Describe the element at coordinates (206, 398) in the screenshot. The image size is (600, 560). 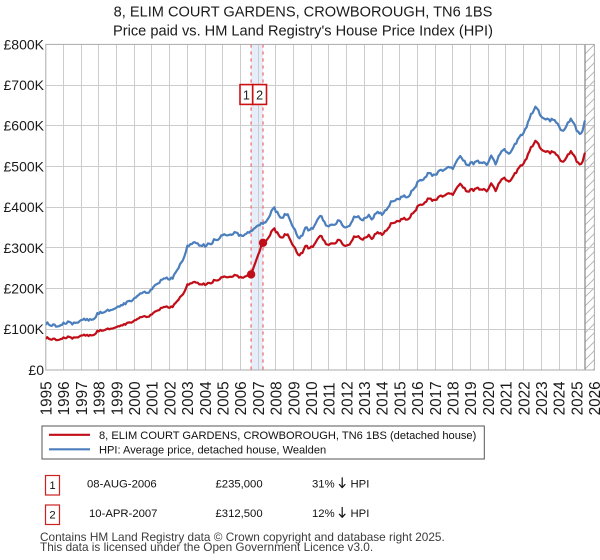
I see `svg-text: 2004` at that location.